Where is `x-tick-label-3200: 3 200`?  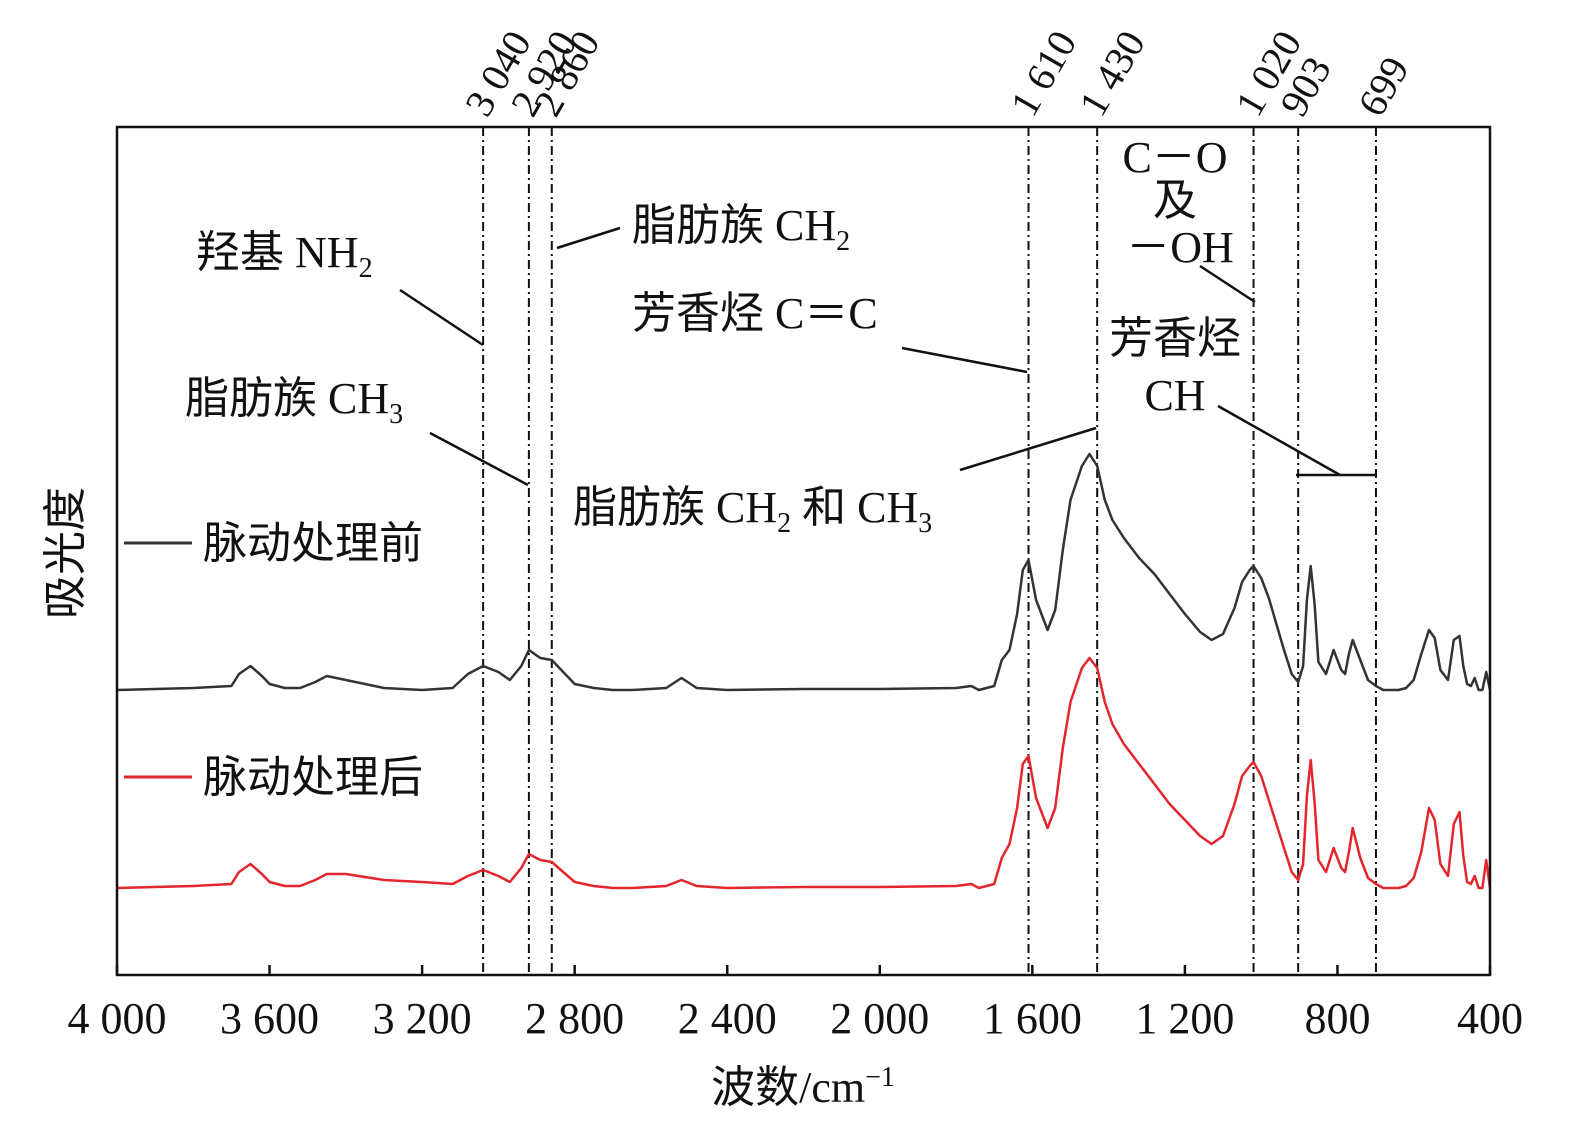
x-tick-label-3200: 3 200 is located at coordinates (422, 1018).